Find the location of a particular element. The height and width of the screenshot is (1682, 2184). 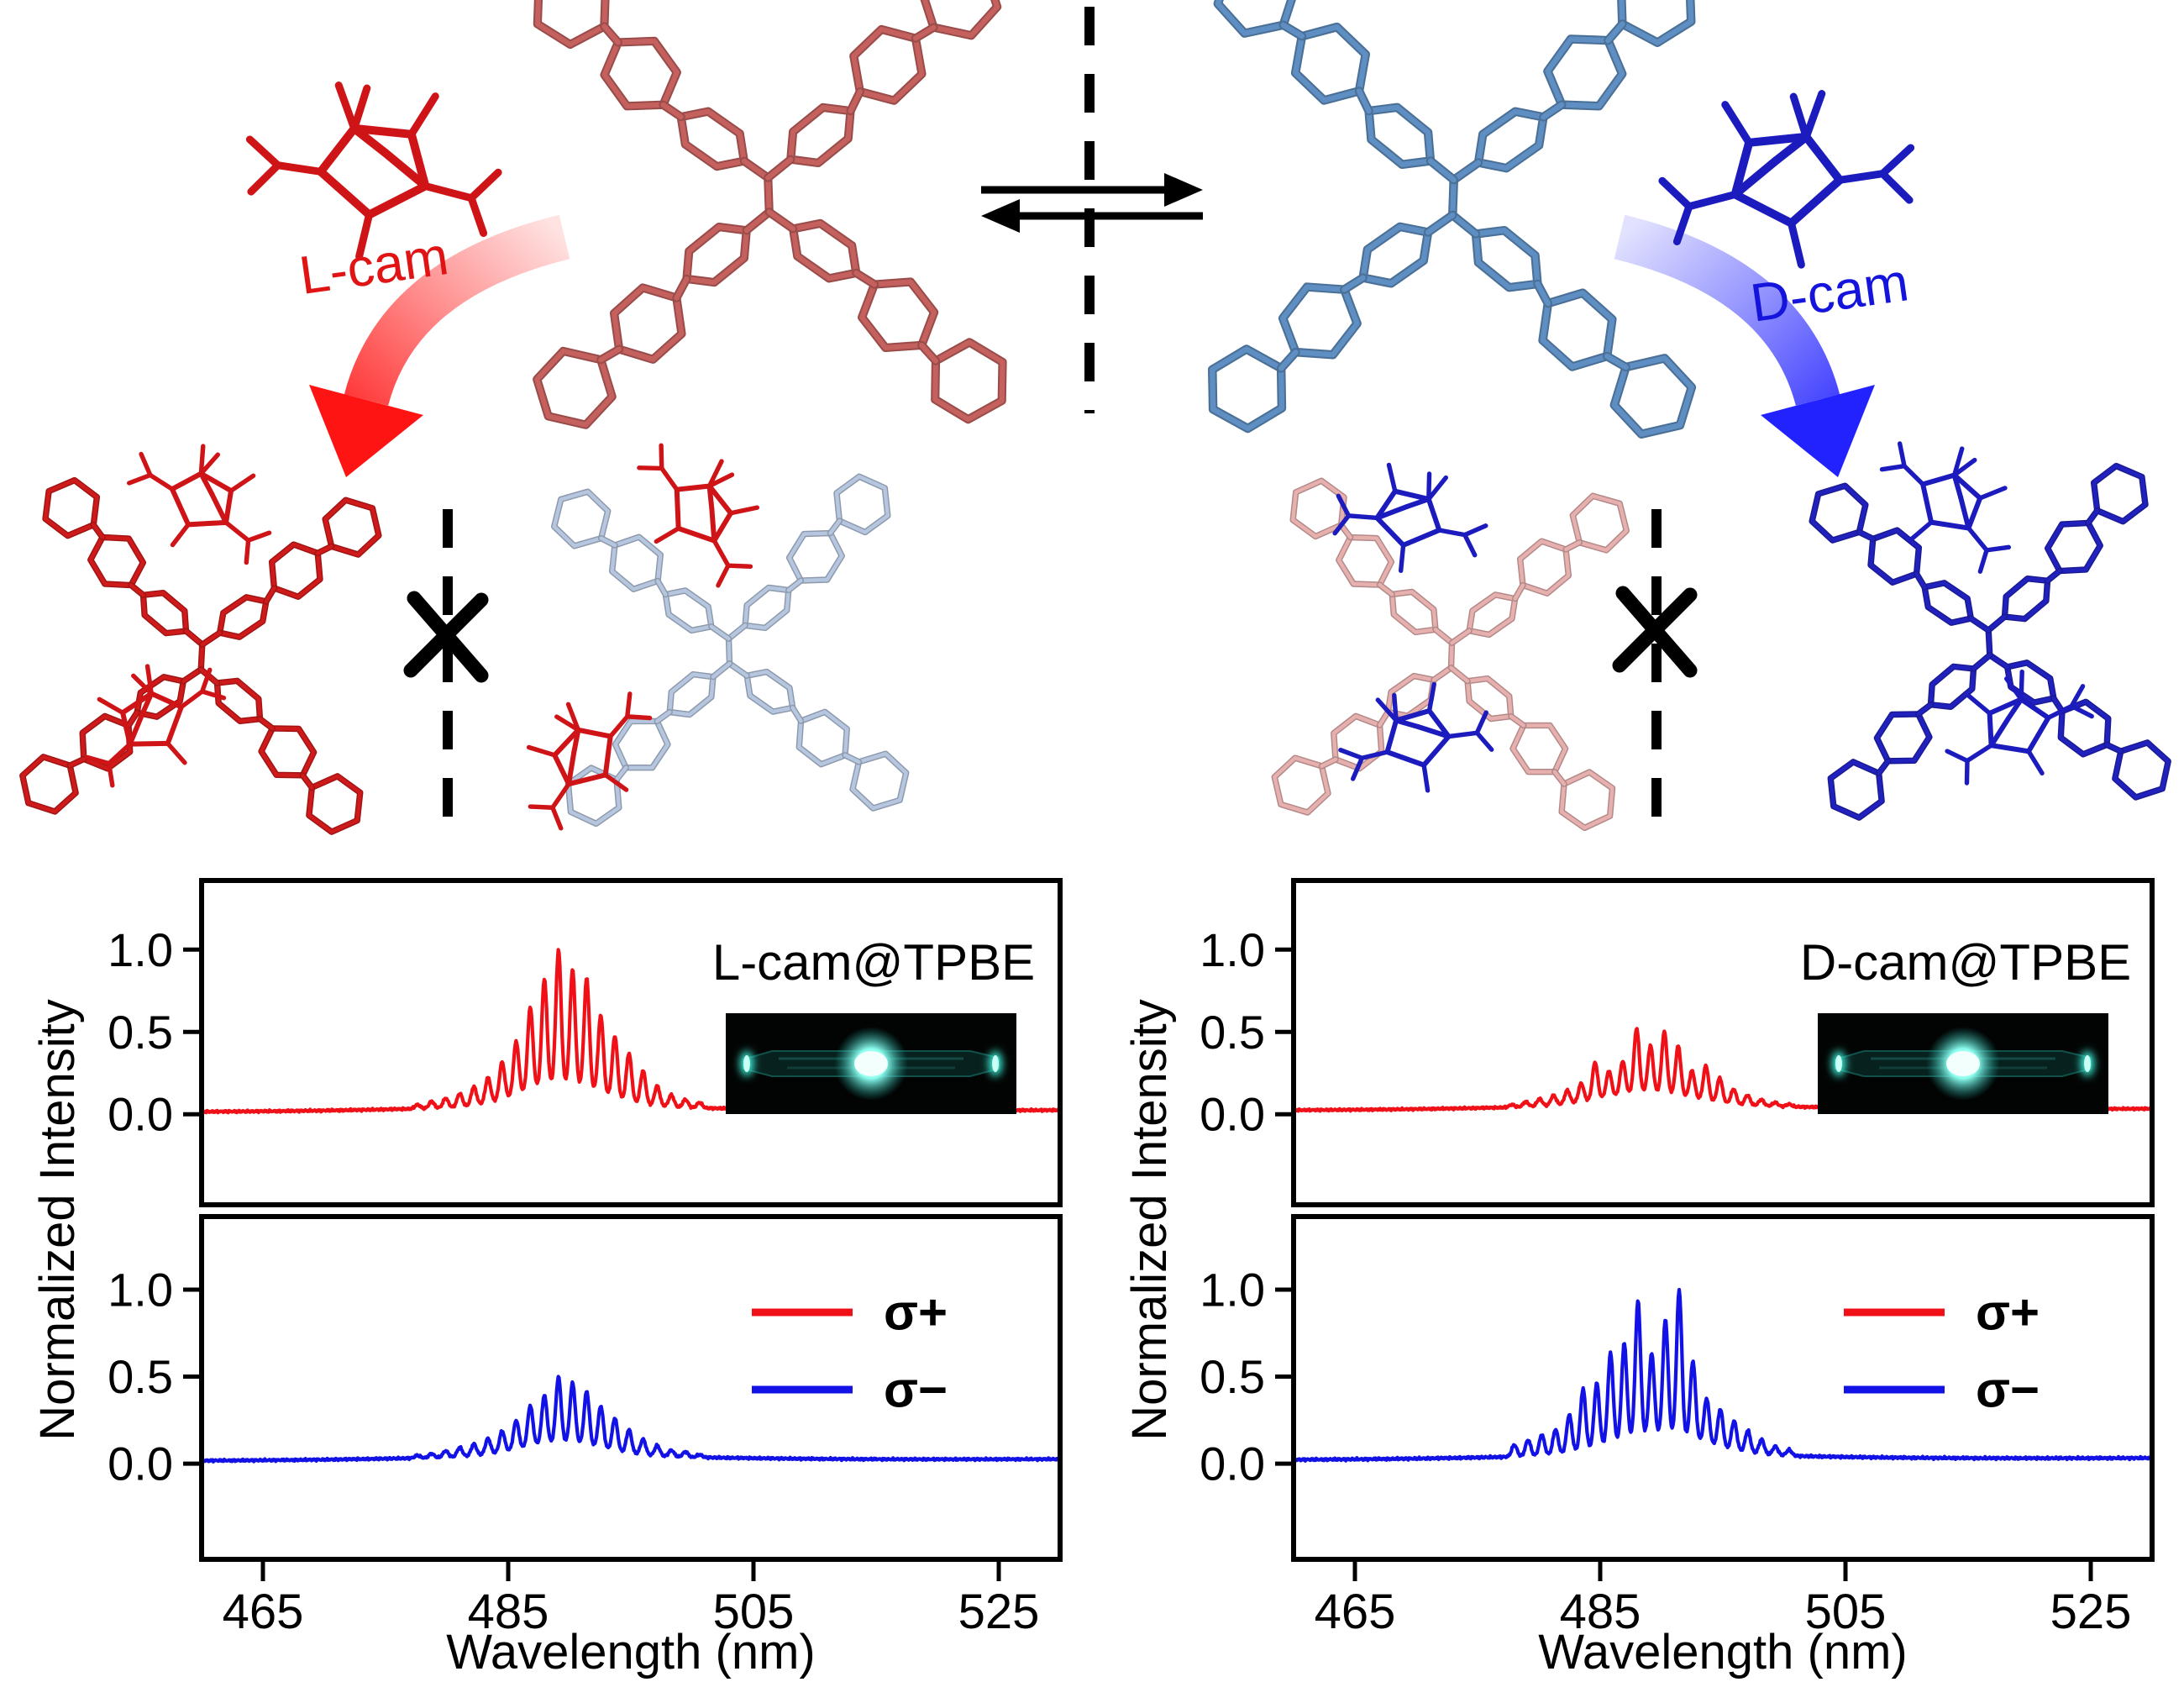

y-tick-label: 0.5 is located at coordinates (140, 1376).